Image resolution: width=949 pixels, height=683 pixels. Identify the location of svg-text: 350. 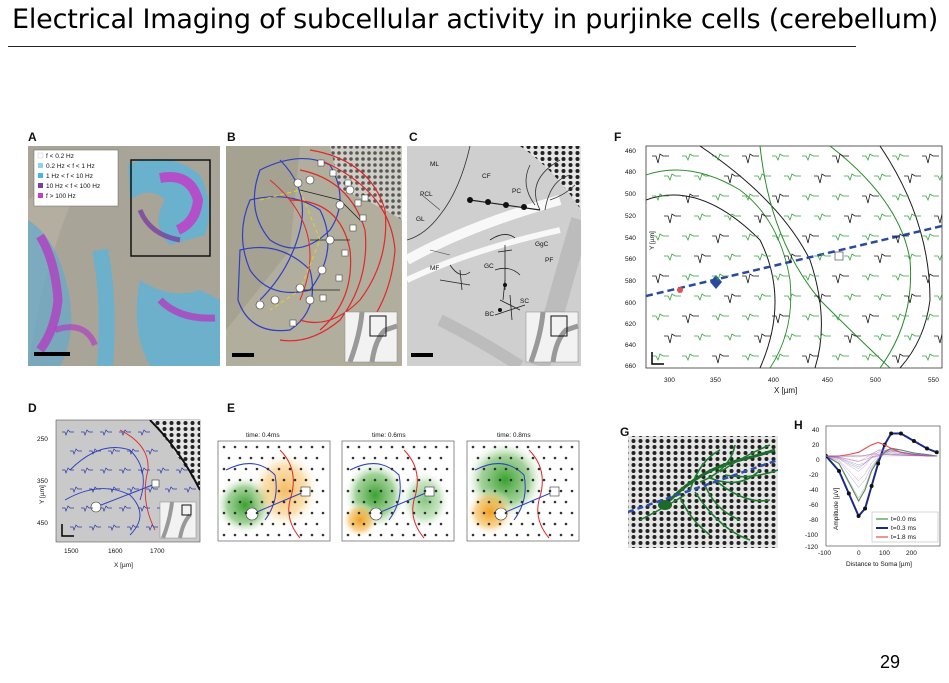
(42, 481).